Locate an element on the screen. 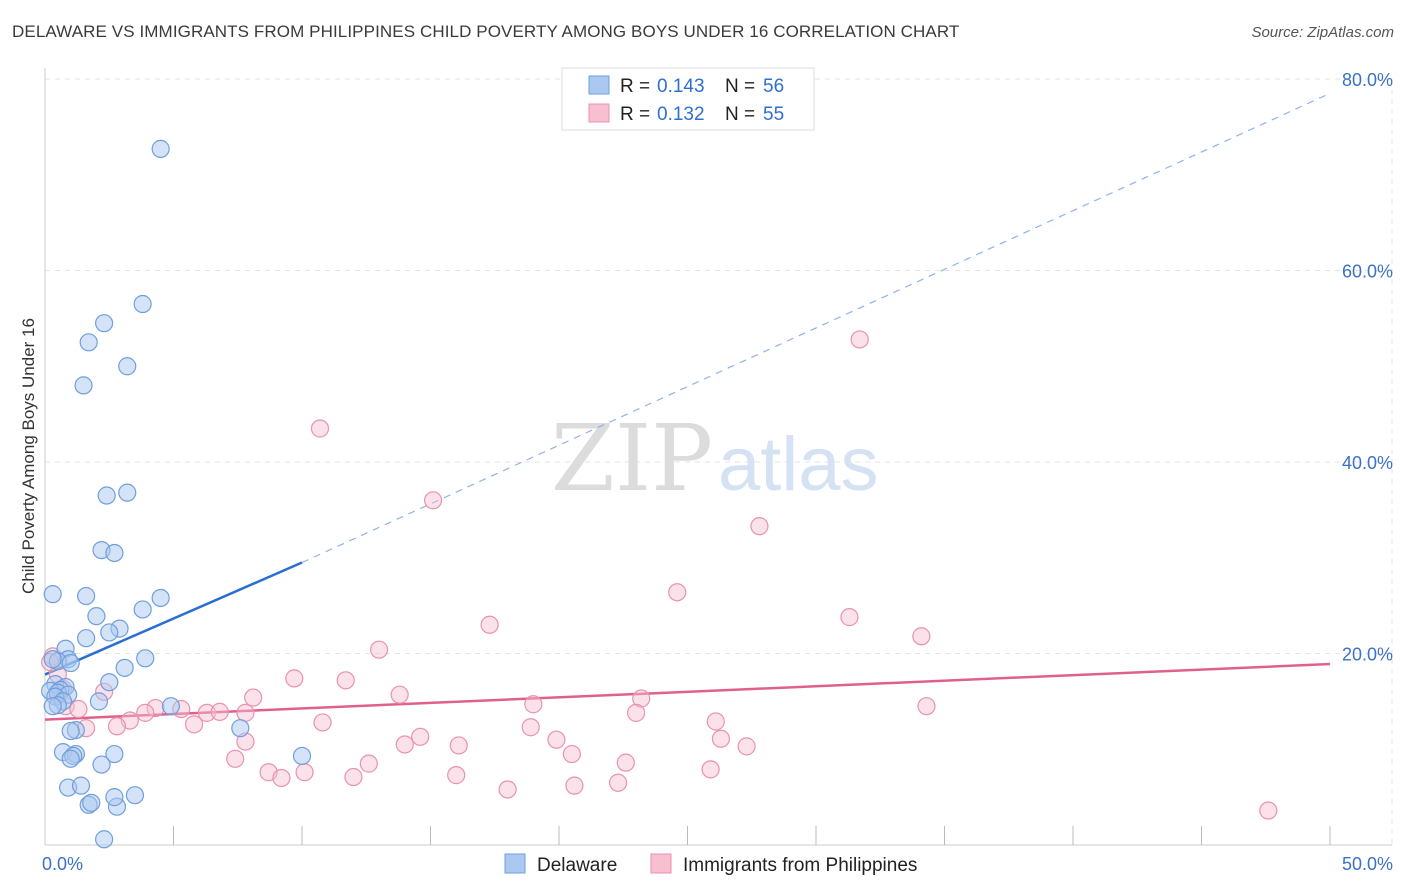 The image size is (1406, 892). legend-swatch-delaware is located at coordinates (599, 85).